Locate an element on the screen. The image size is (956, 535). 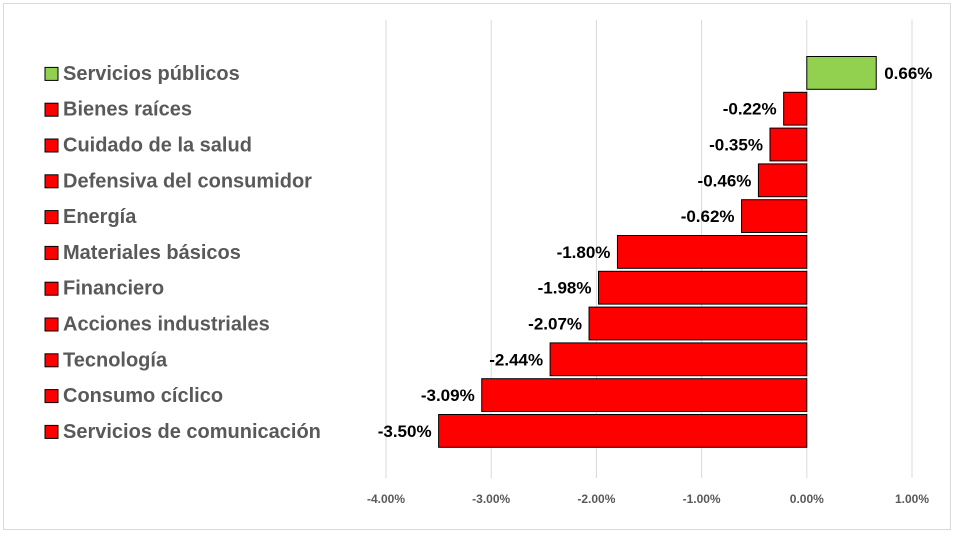
category-label: Financiero is located at coordinates (113, 289).